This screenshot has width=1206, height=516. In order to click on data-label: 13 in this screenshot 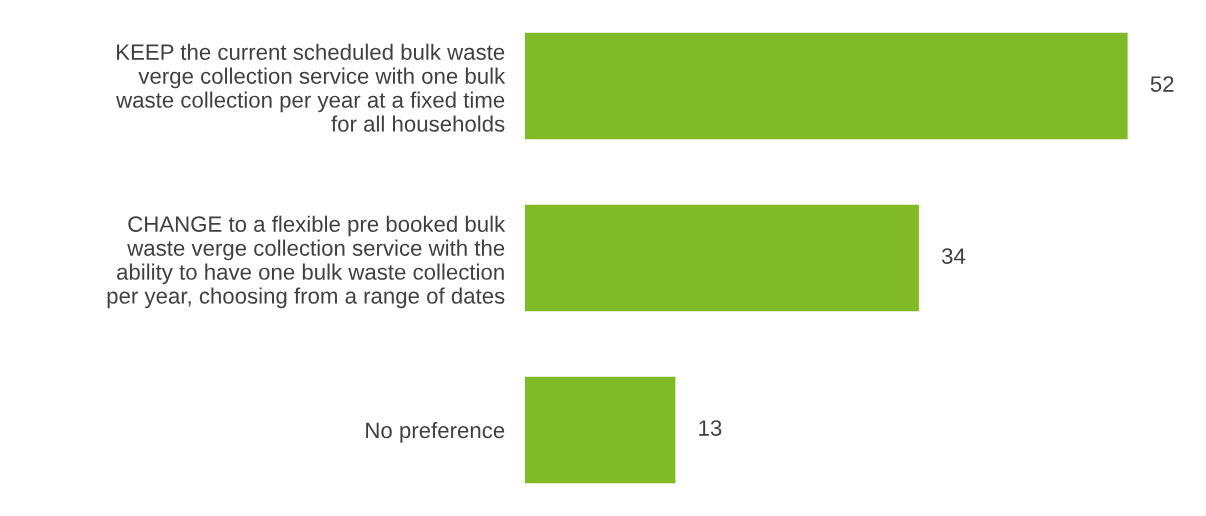, I will do `click(710, 428)`.